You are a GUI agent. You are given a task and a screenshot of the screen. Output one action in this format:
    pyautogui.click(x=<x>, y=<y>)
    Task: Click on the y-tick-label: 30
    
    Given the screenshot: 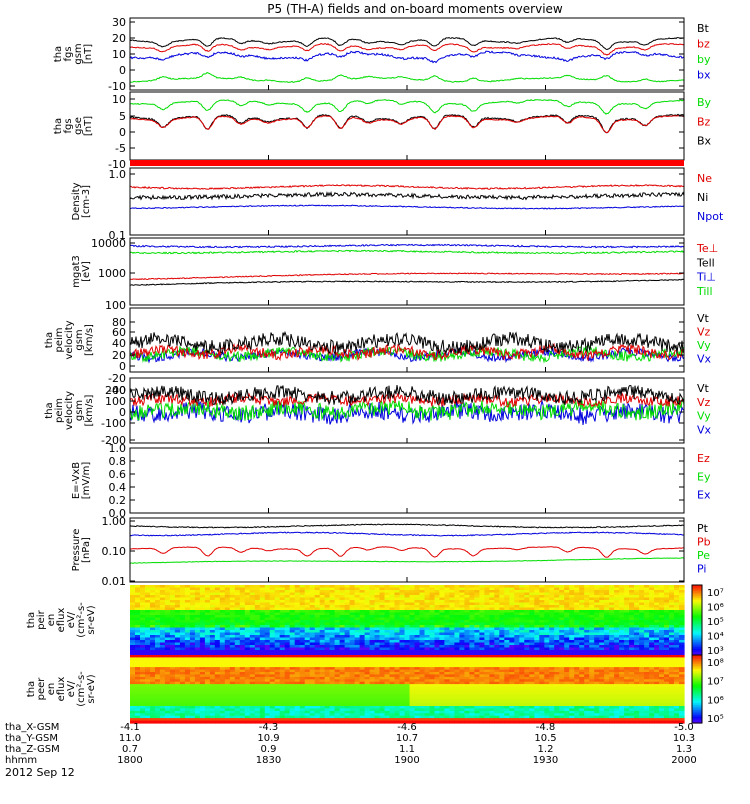 What is the action you would take?
    pyautogui.click(x=119, y=22)
    